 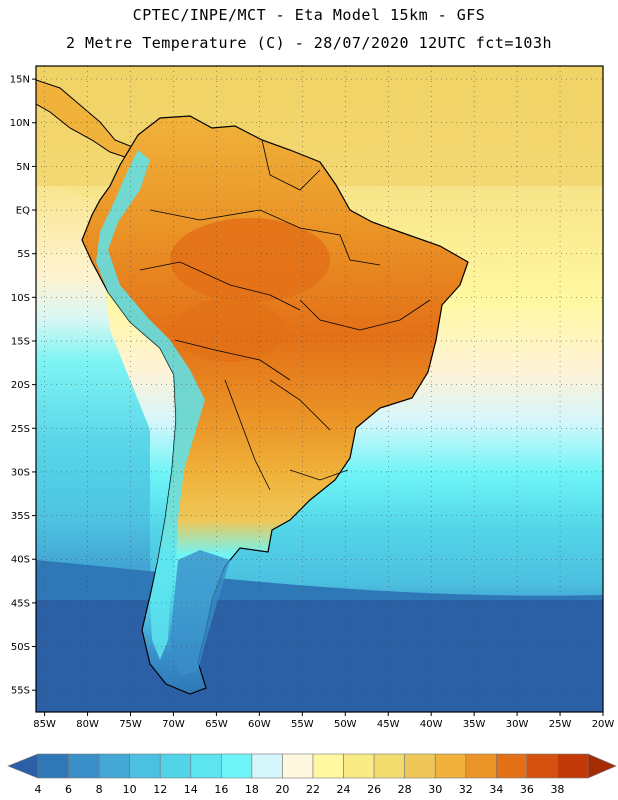 What do you see at coordinates (496, 789) in the screenshot?
I see `colorbar-tick-label: 34` at bounding box center [496, 789].